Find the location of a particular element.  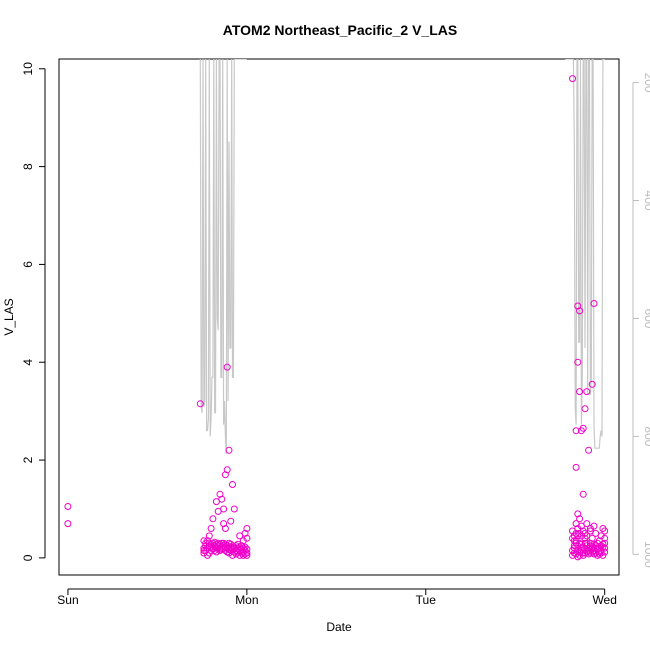

x-tick-label: Mon is located at coordinates (246, 600).